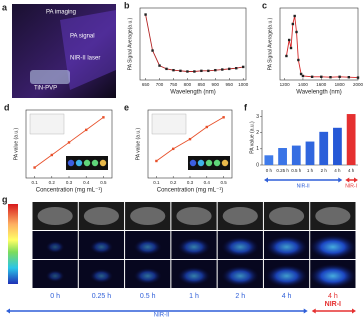 The image size is (363, 318). Describe the element at coordinates (156, 182) in the screenshot. I see `x-tick-label: 0.1` at that location.